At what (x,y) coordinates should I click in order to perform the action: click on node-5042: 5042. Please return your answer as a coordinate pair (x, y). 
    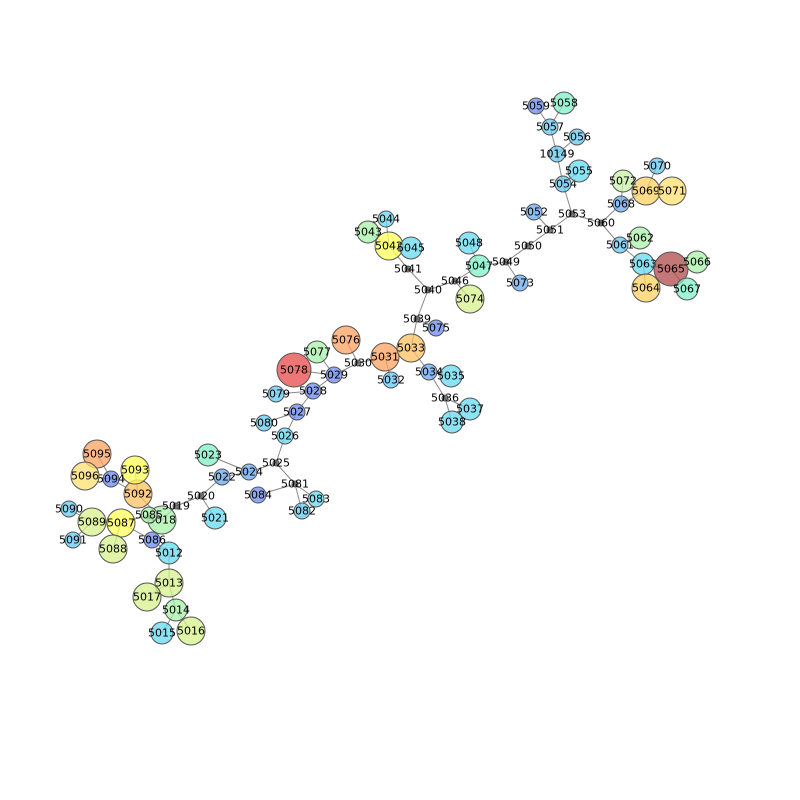
    Looking at the image, I should click on (389, 246).